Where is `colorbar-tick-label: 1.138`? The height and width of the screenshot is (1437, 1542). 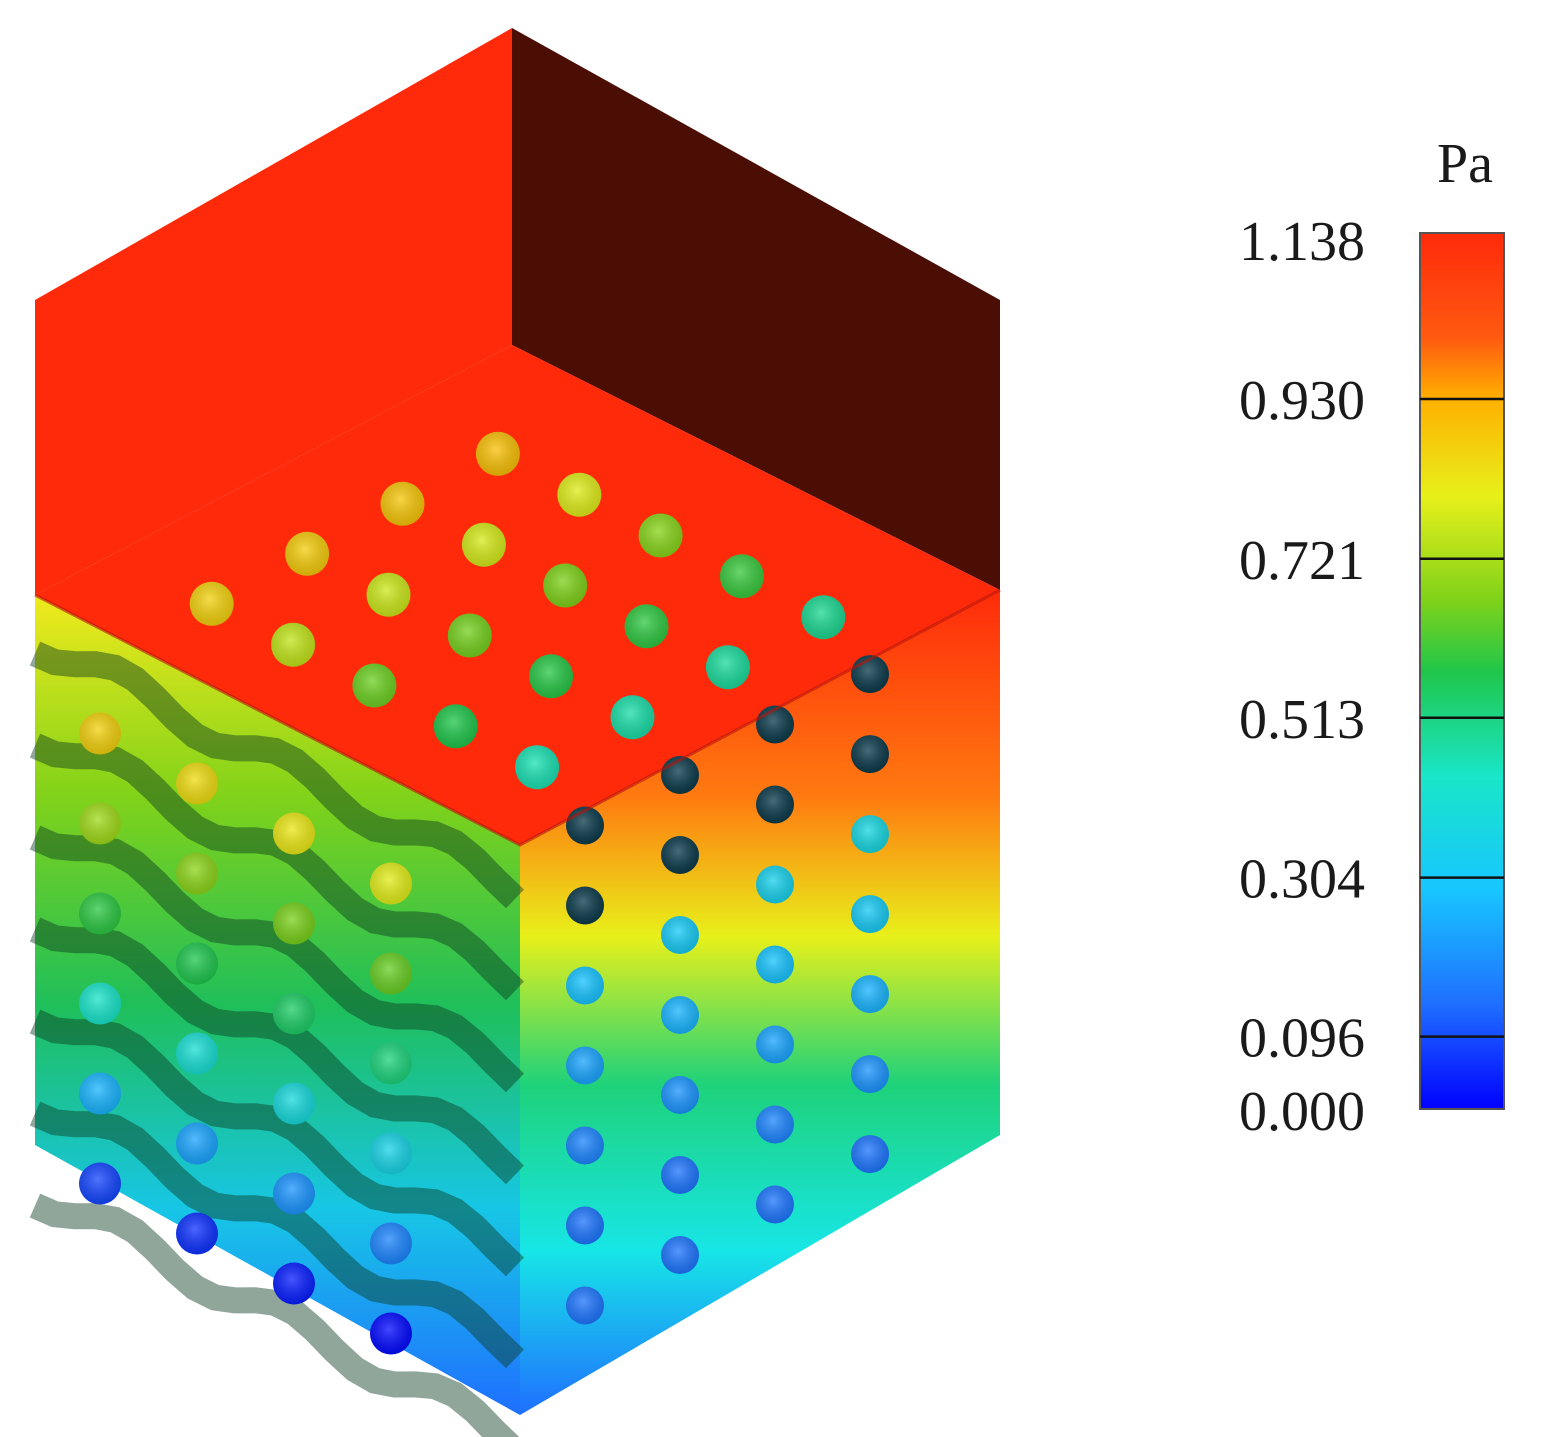
colorbar-tick-label: 1.138 is located at coordinates (1302, 242).